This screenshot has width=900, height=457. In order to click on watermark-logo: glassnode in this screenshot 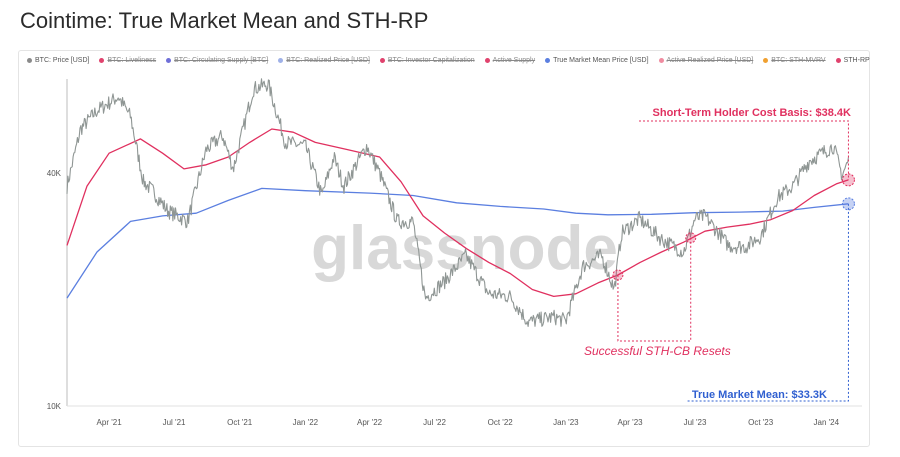, I will do `click(464, 248)`.